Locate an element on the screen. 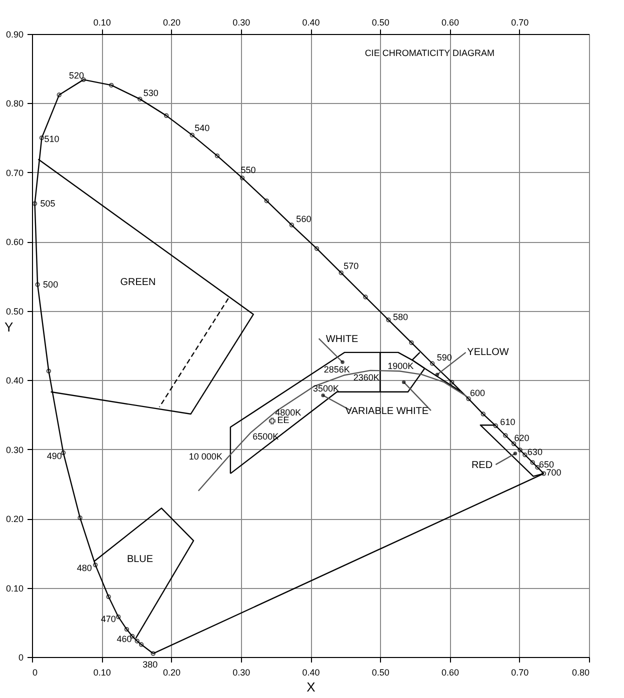 The image size is (624, 698). annotation: 530 is located at coordinates (150, 93).